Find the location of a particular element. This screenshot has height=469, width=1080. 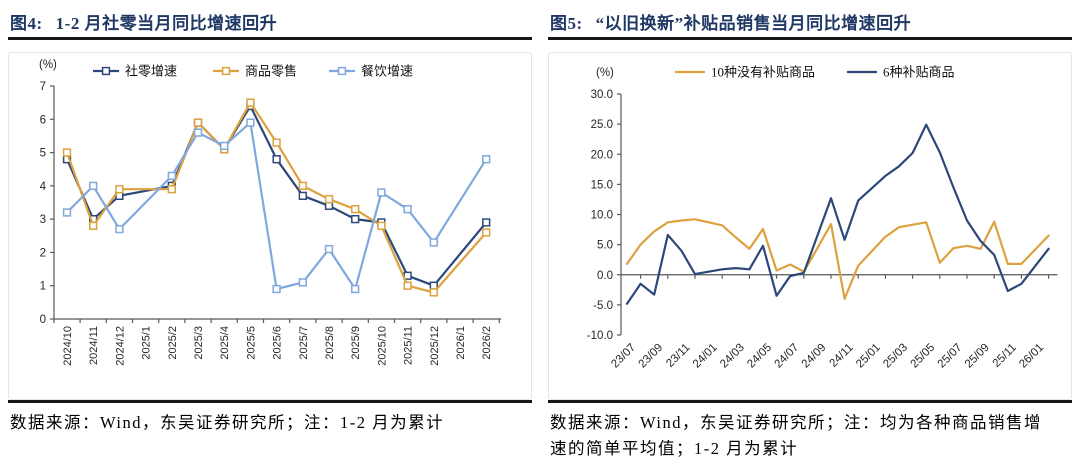

legend-label: 10种没有补贴商品 is located at coordinates (763, 72).